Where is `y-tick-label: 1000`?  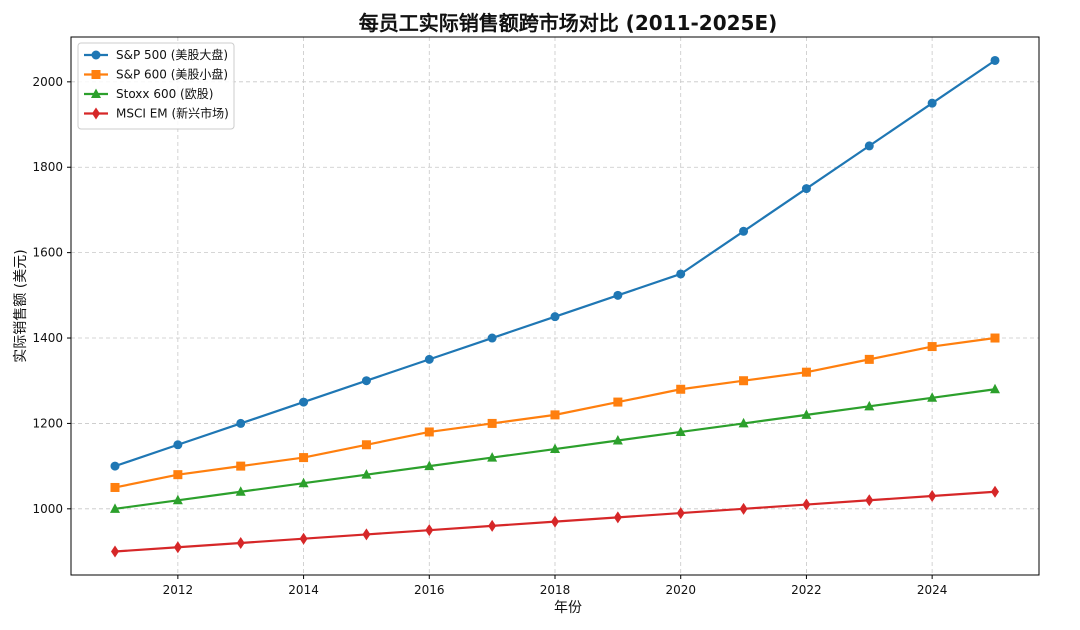
y-tick-label: 1000 is located at coordinates (47, 509).